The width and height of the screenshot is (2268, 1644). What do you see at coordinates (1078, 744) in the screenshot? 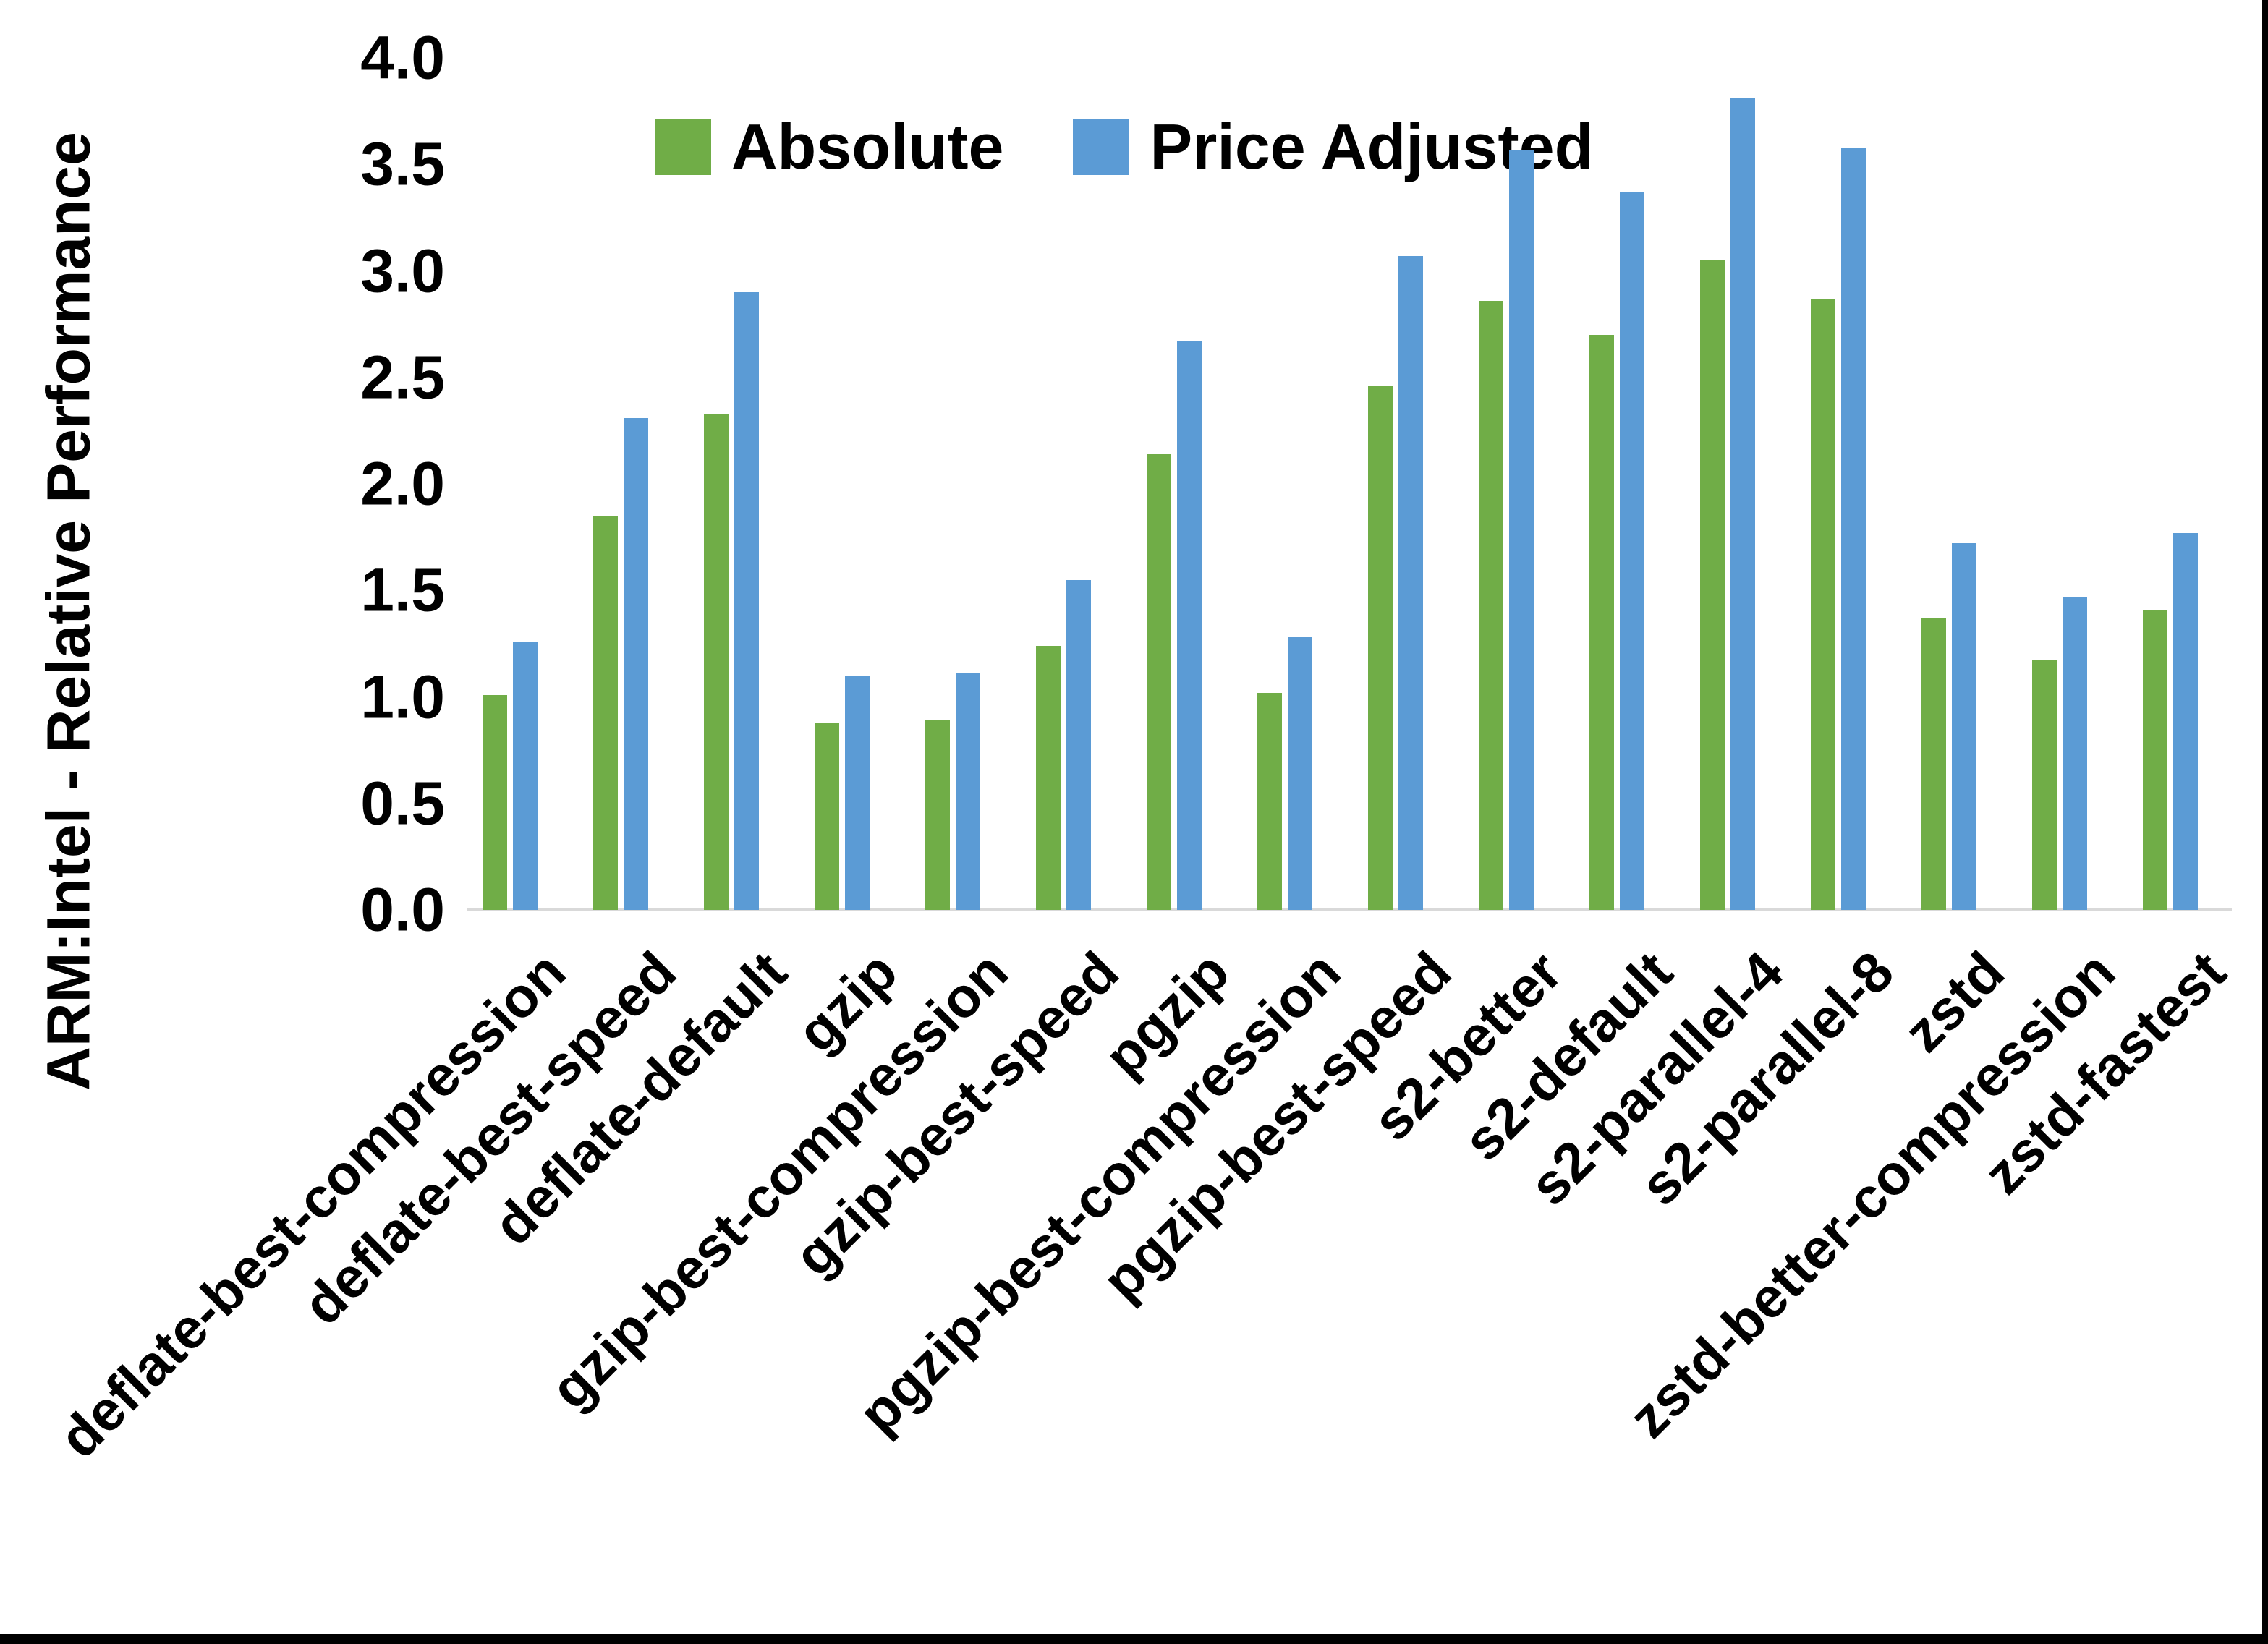
I see `bar-price-adjusted-gzip-best-speed` at bounding box center [1078, 744].